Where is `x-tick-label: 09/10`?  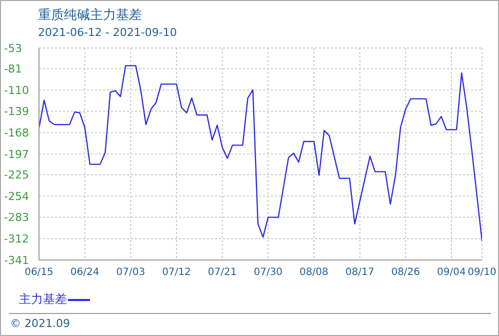
x-tick-label: 09/10 is located at coordinates (482, 272).